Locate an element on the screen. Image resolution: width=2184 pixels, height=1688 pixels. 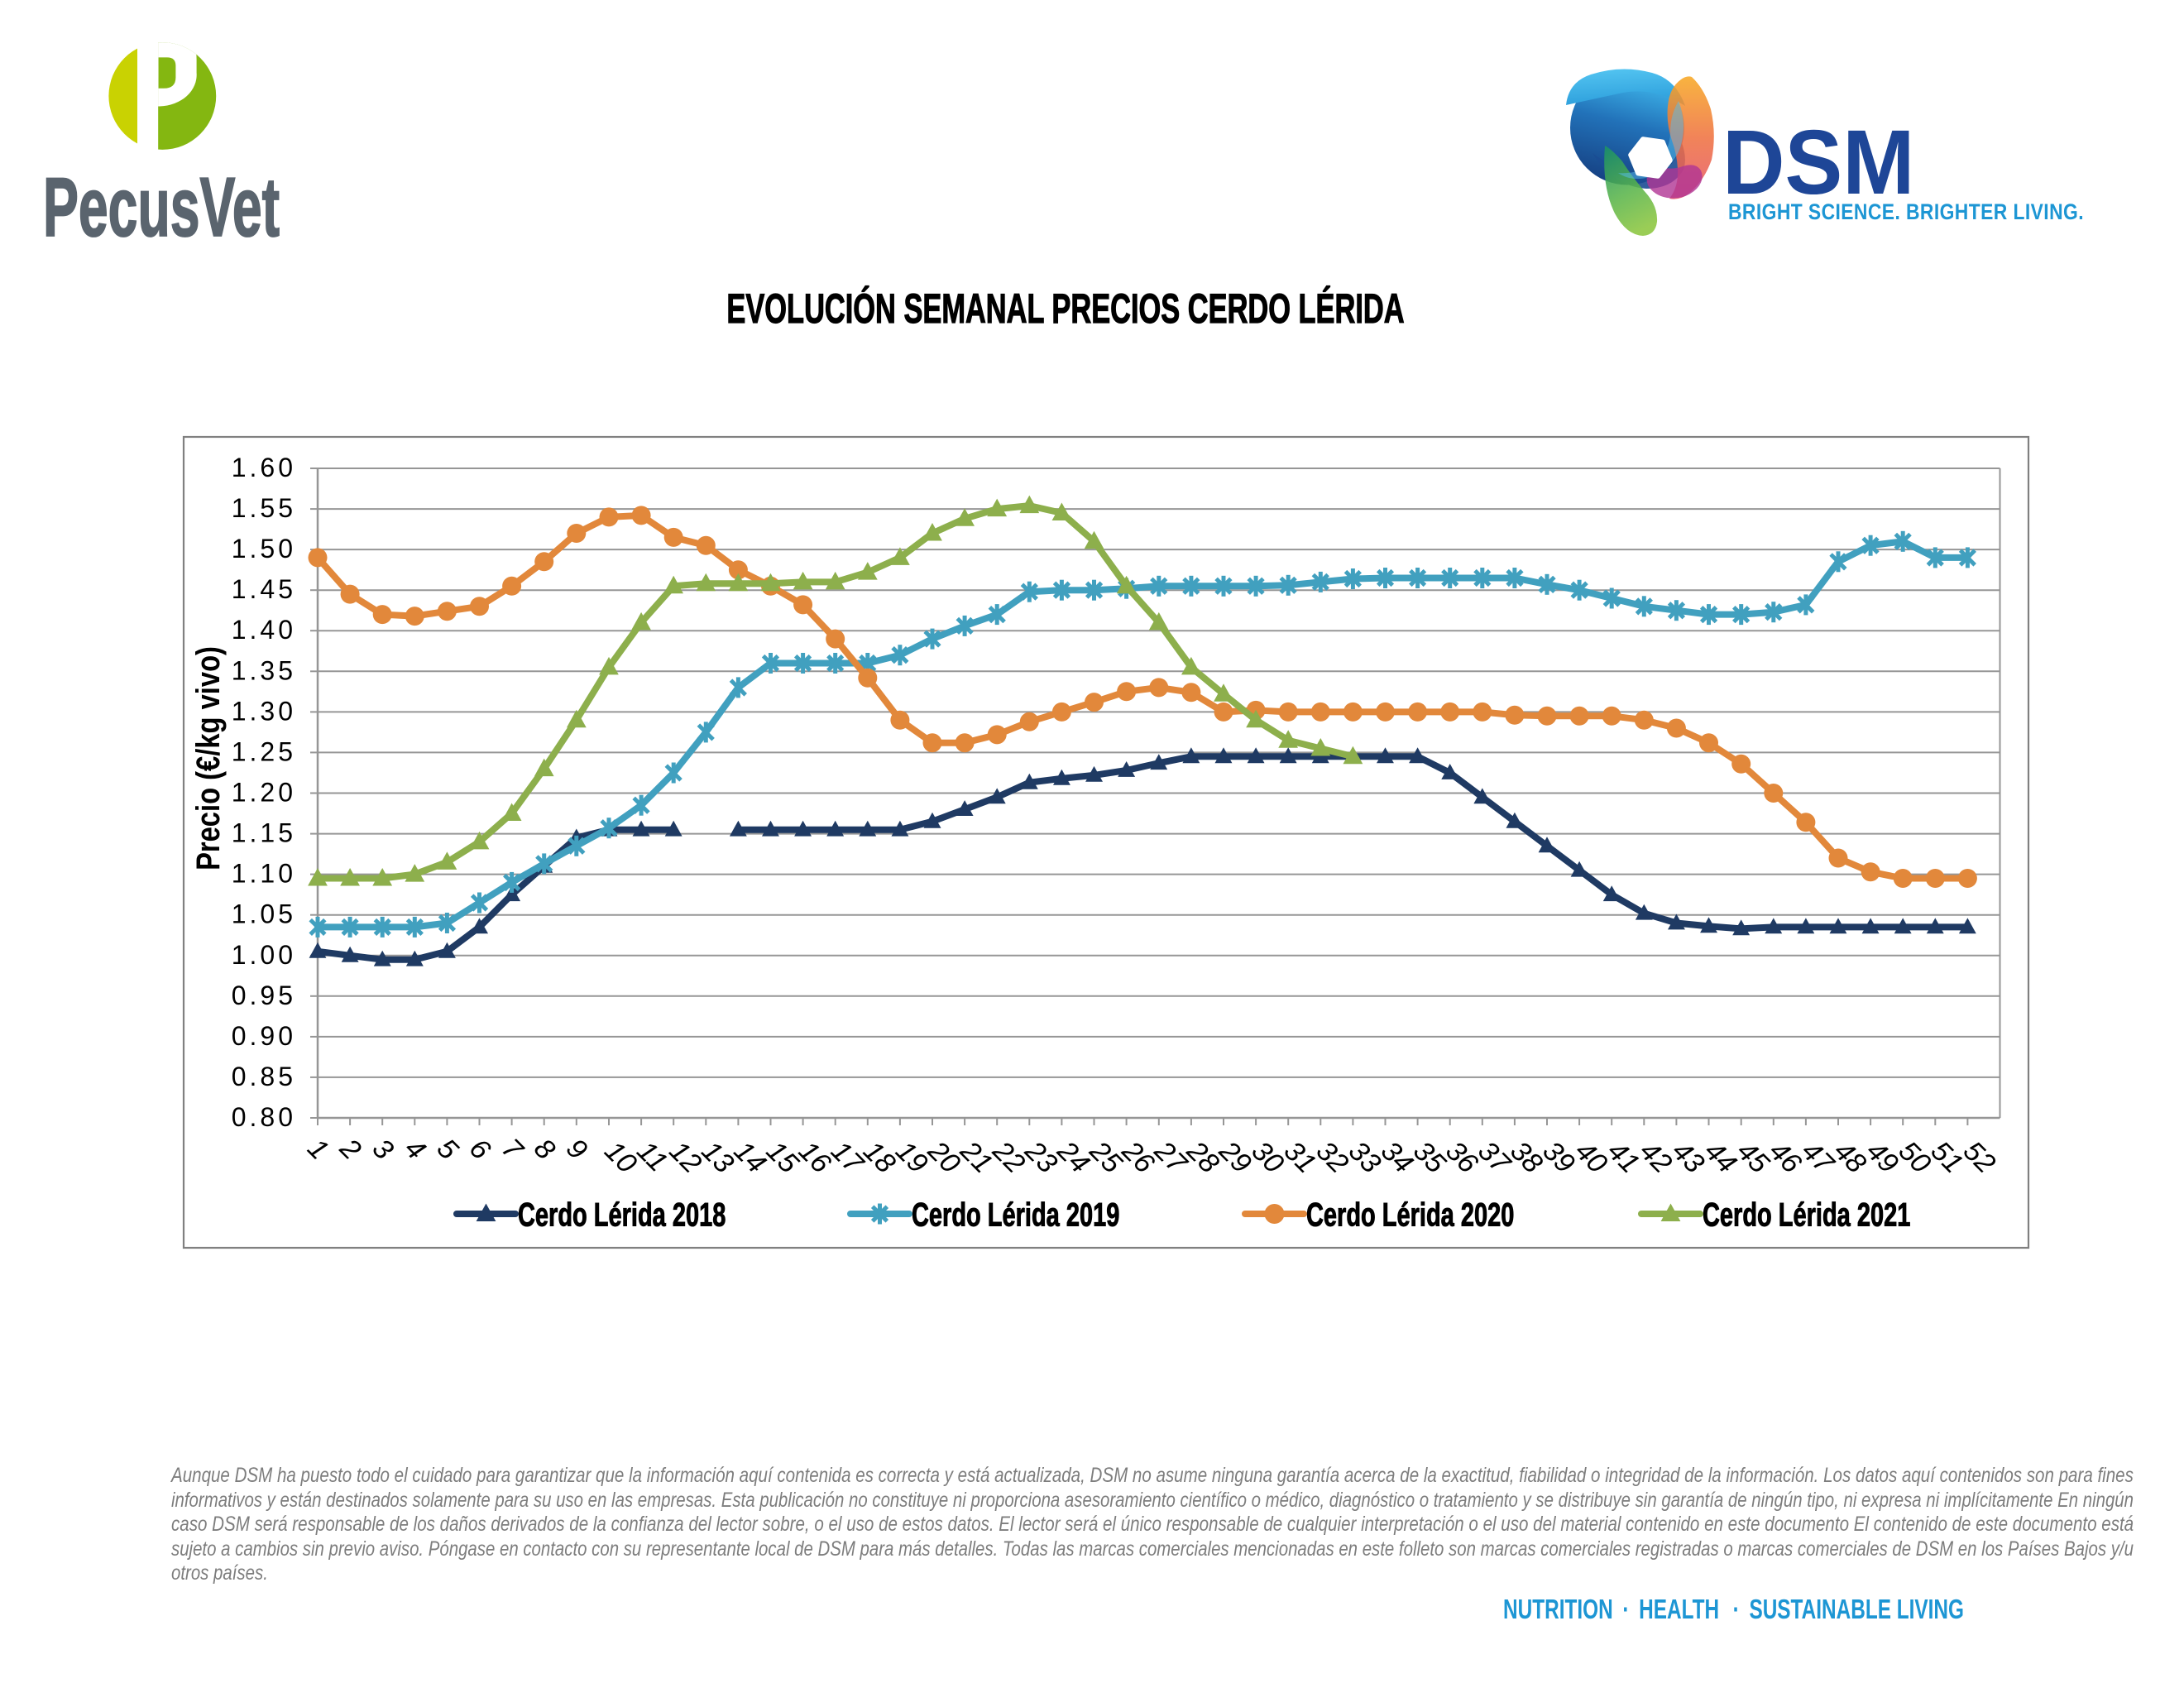
svg-text: 1.20 is located at coordinates (264, 793).